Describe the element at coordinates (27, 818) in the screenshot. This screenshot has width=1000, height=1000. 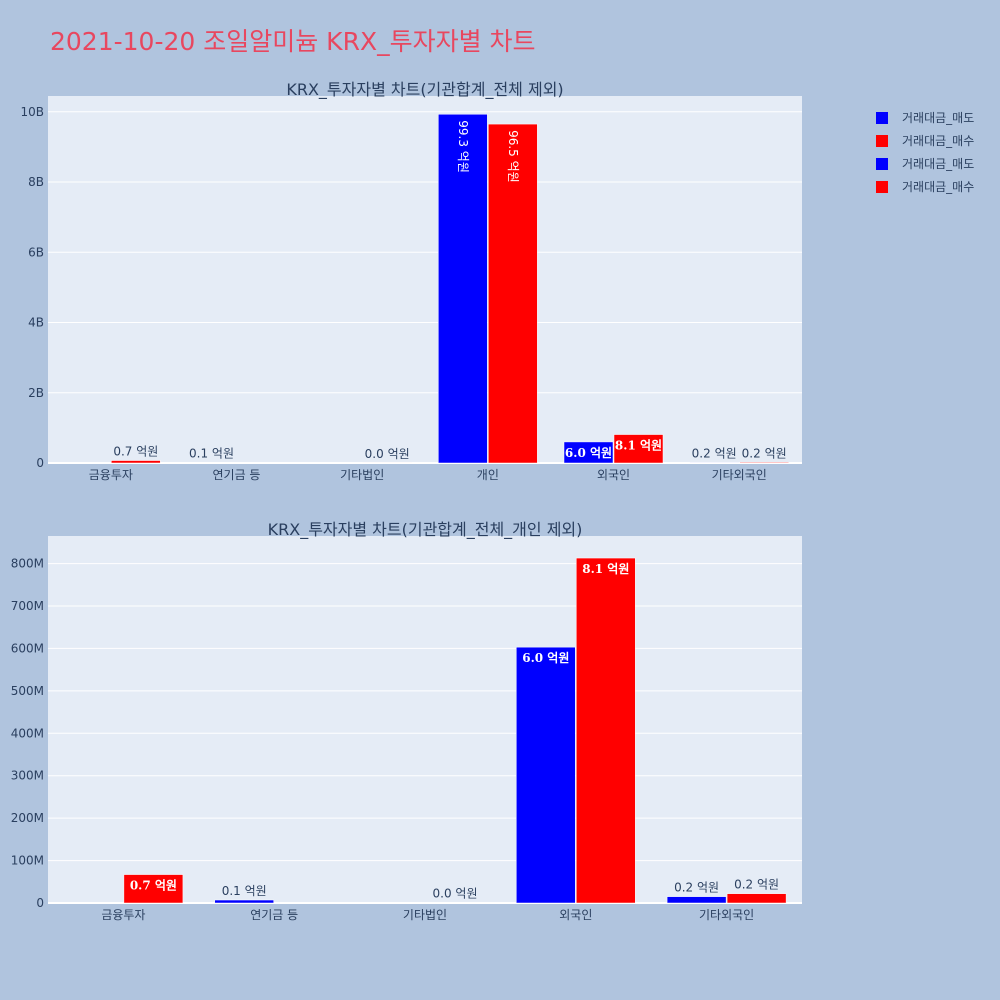
I see `y-tick-label: 200M` at that location.